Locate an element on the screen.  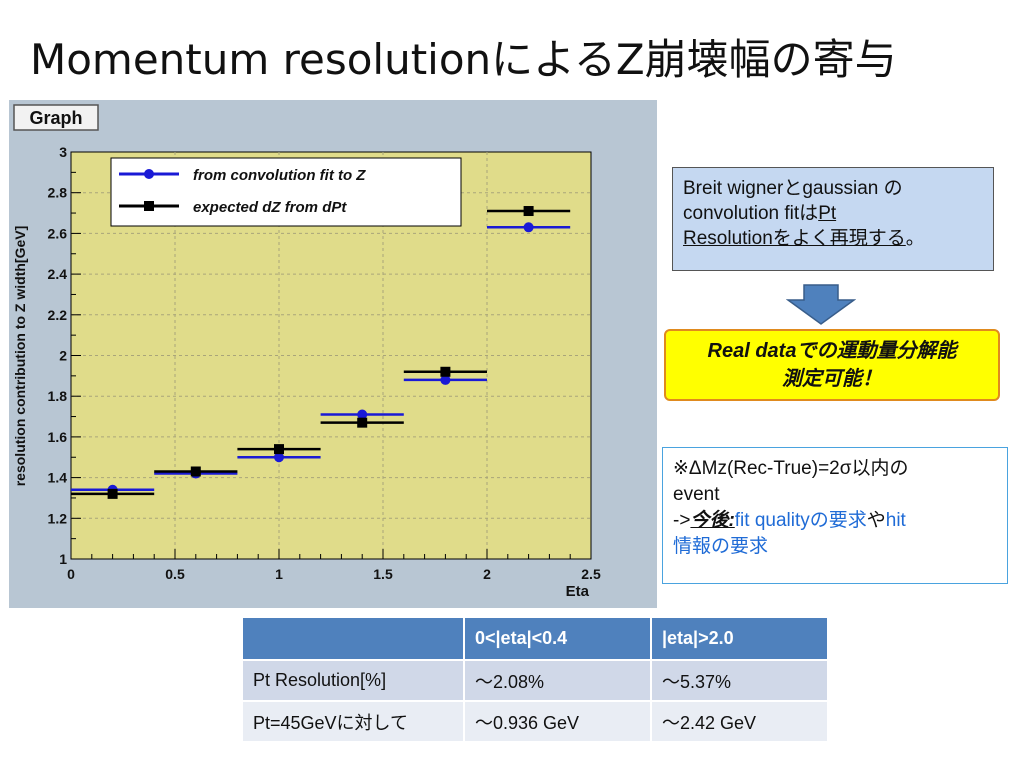
note3-hit: hit is located at coordinates (895, 520).